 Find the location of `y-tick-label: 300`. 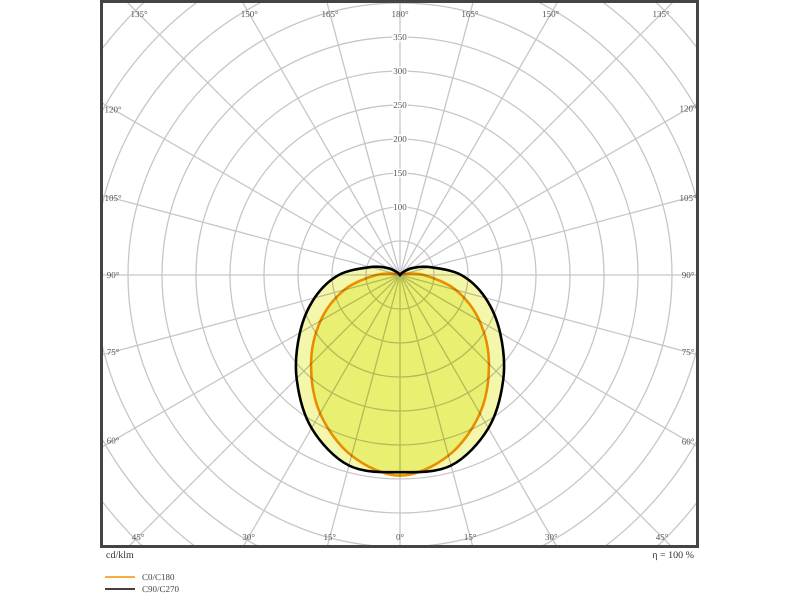

y-tick-label: 300 is located at coordinates (400, 71).